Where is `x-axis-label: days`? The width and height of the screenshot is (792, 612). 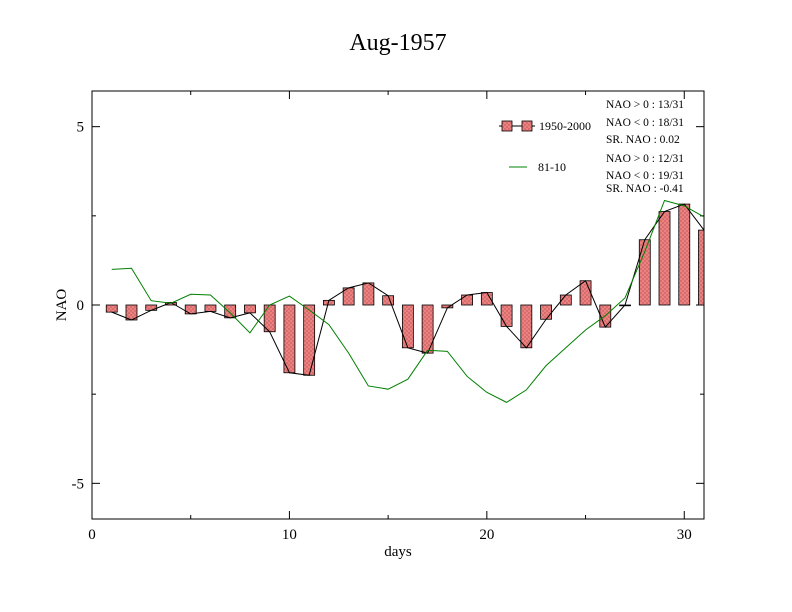
x-axis-label: days is located at coordinates (398, 552).